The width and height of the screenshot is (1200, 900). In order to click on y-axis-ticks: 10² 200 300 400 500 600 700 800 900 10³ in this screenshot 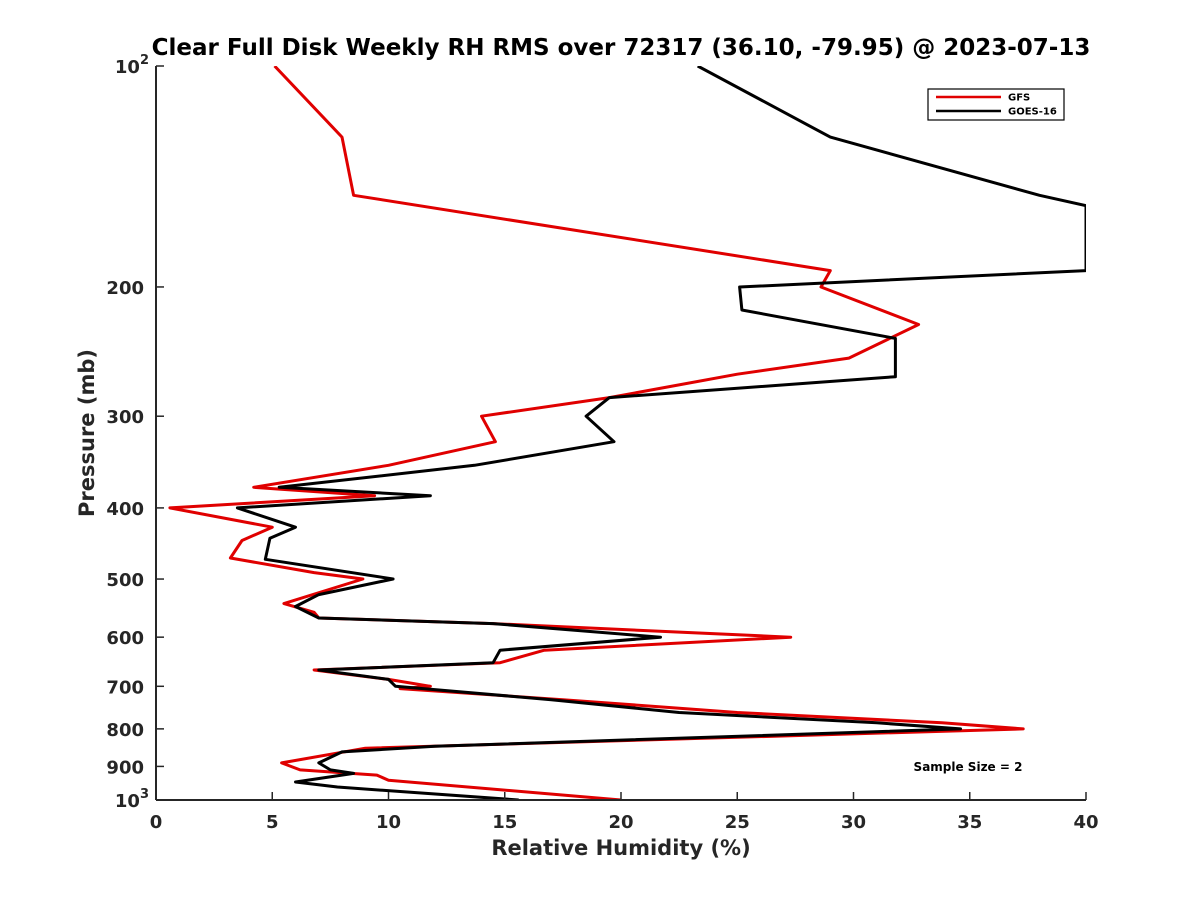, I will do `click(135, 432)`.